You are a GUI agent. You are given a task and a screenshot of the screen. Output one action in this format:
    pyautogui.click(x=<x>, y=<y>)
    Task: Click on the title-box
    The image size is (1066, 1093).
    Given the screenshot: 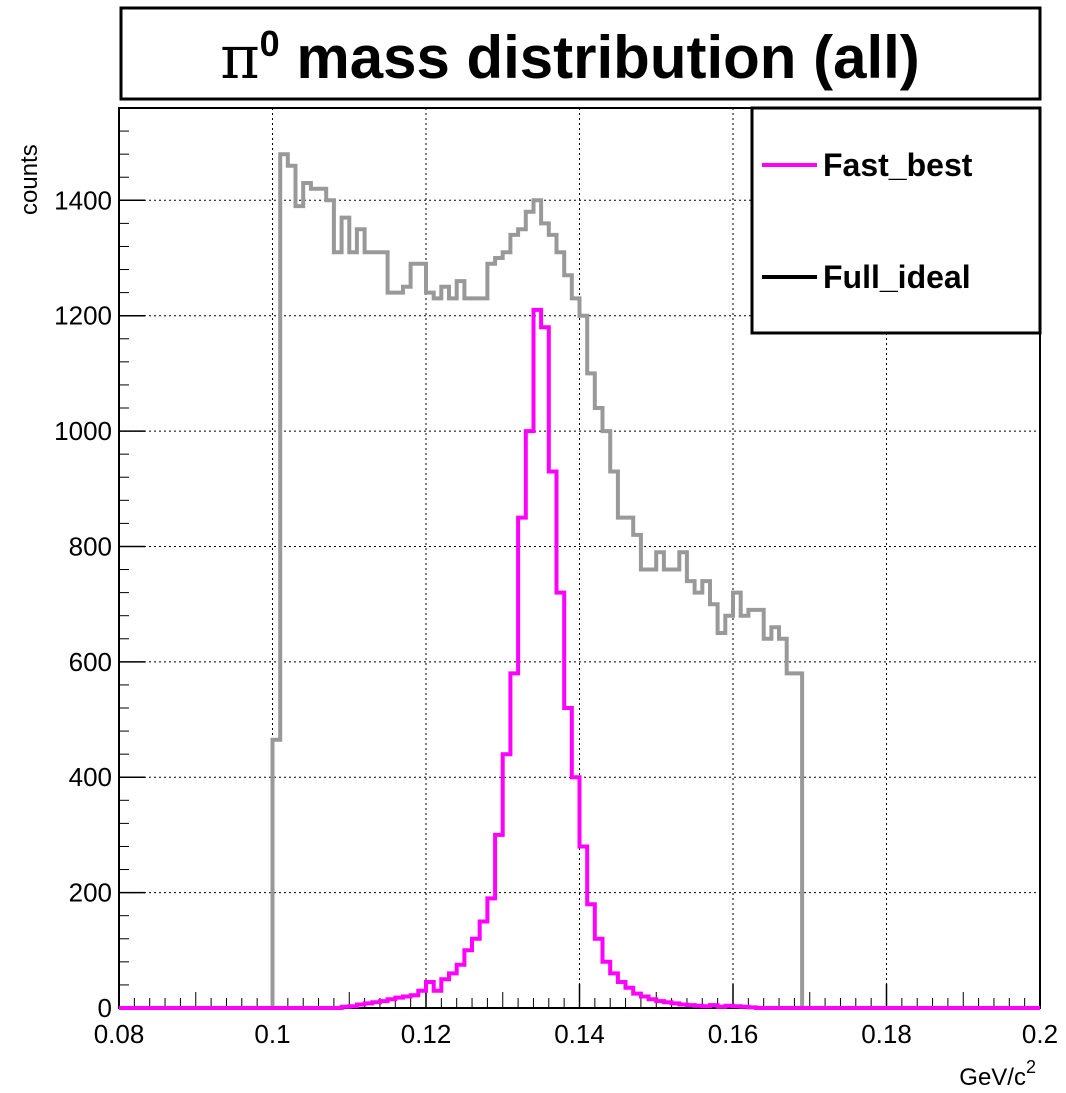 What is the action you would take?
    pyautogui.click(x=580, y=53)
    